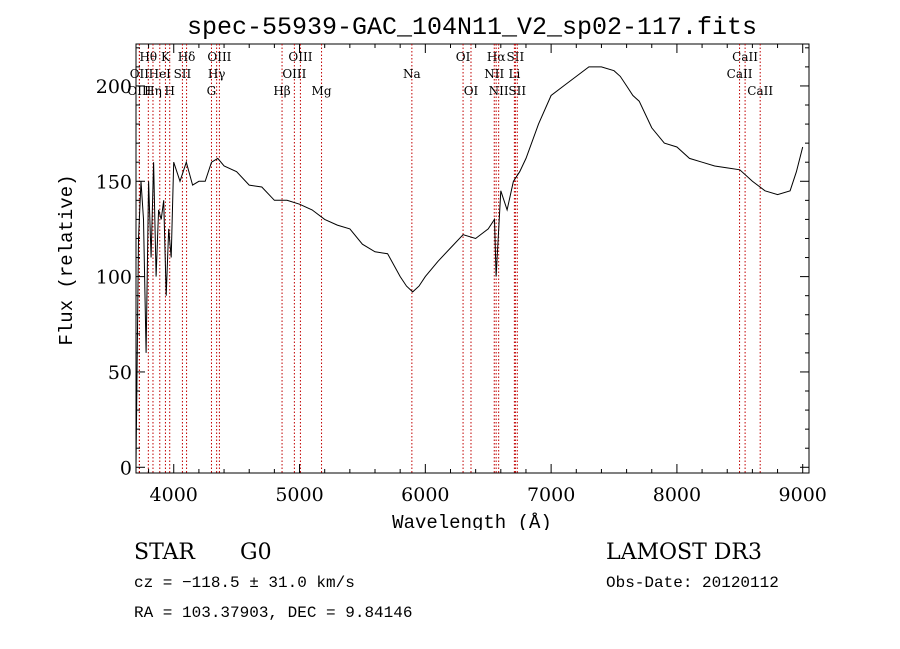 The image size is (900, 649). What do you see at coordinates (164, 552) in the screenshot?
I see `object-type: STAR` at bounding box center [164, 552].